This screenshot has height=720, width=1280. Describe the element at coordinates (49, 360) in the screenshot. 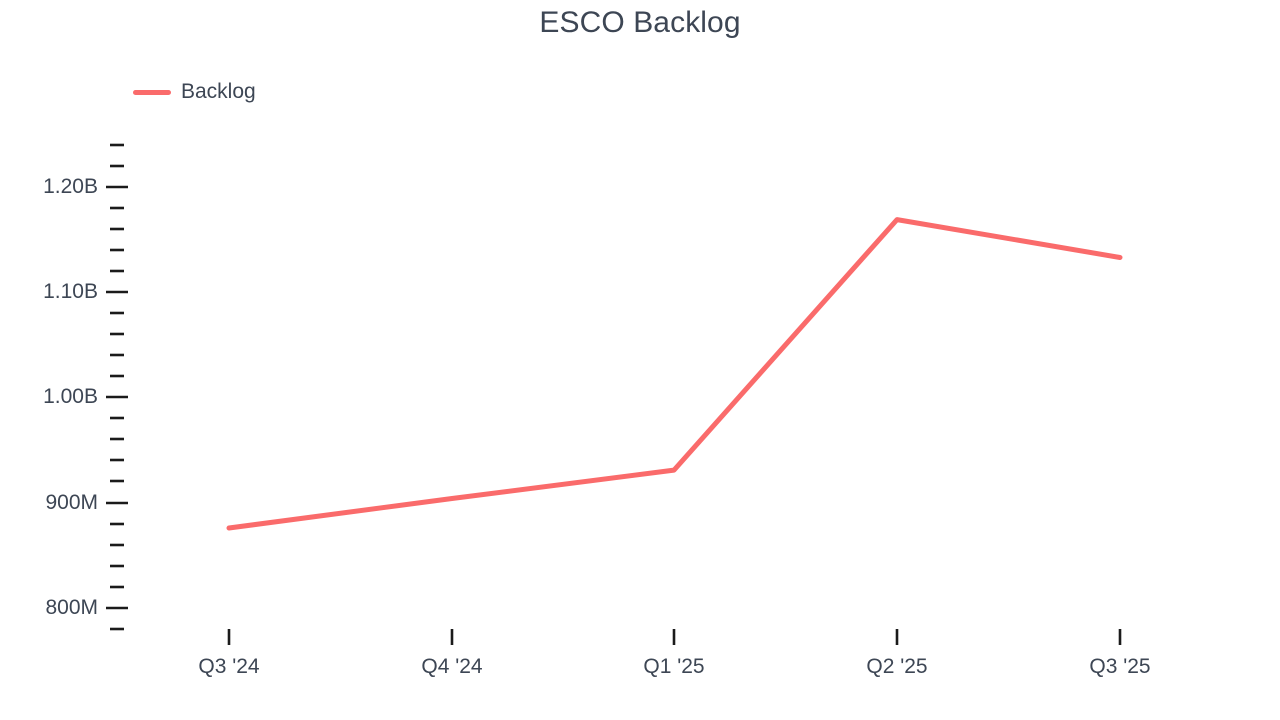

I see `y-axis-labels: 1.20B 1.10B 1.00B 900M 800M` at that location.